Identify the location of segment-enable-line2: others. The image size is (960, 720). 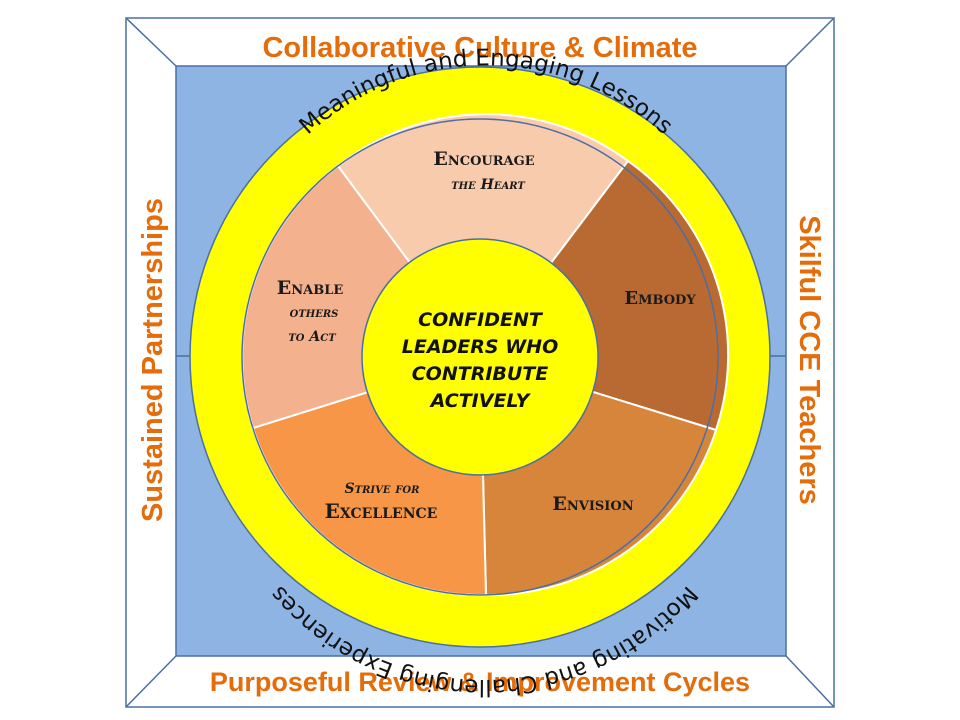
(314, 313).